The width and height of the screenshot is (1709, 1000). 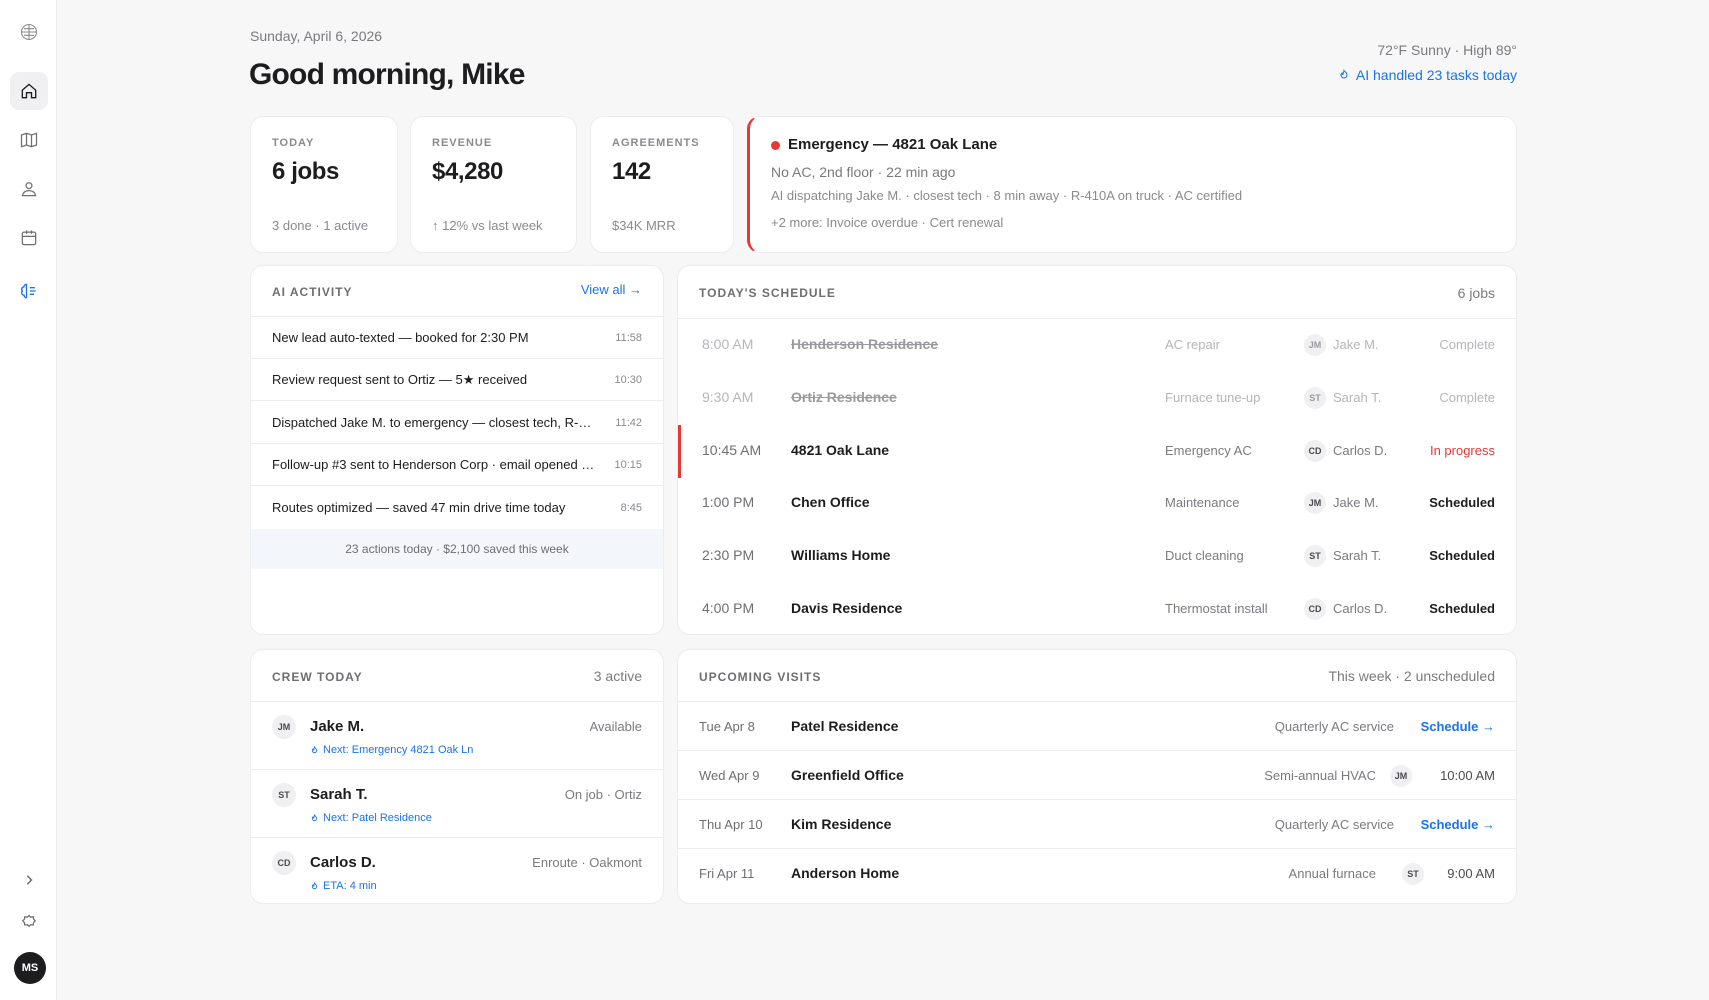 What do you see at coordinates (1202, 502) in the screenshot?
I see `job-type: Maintenance` at bounding box center [1202, 502].